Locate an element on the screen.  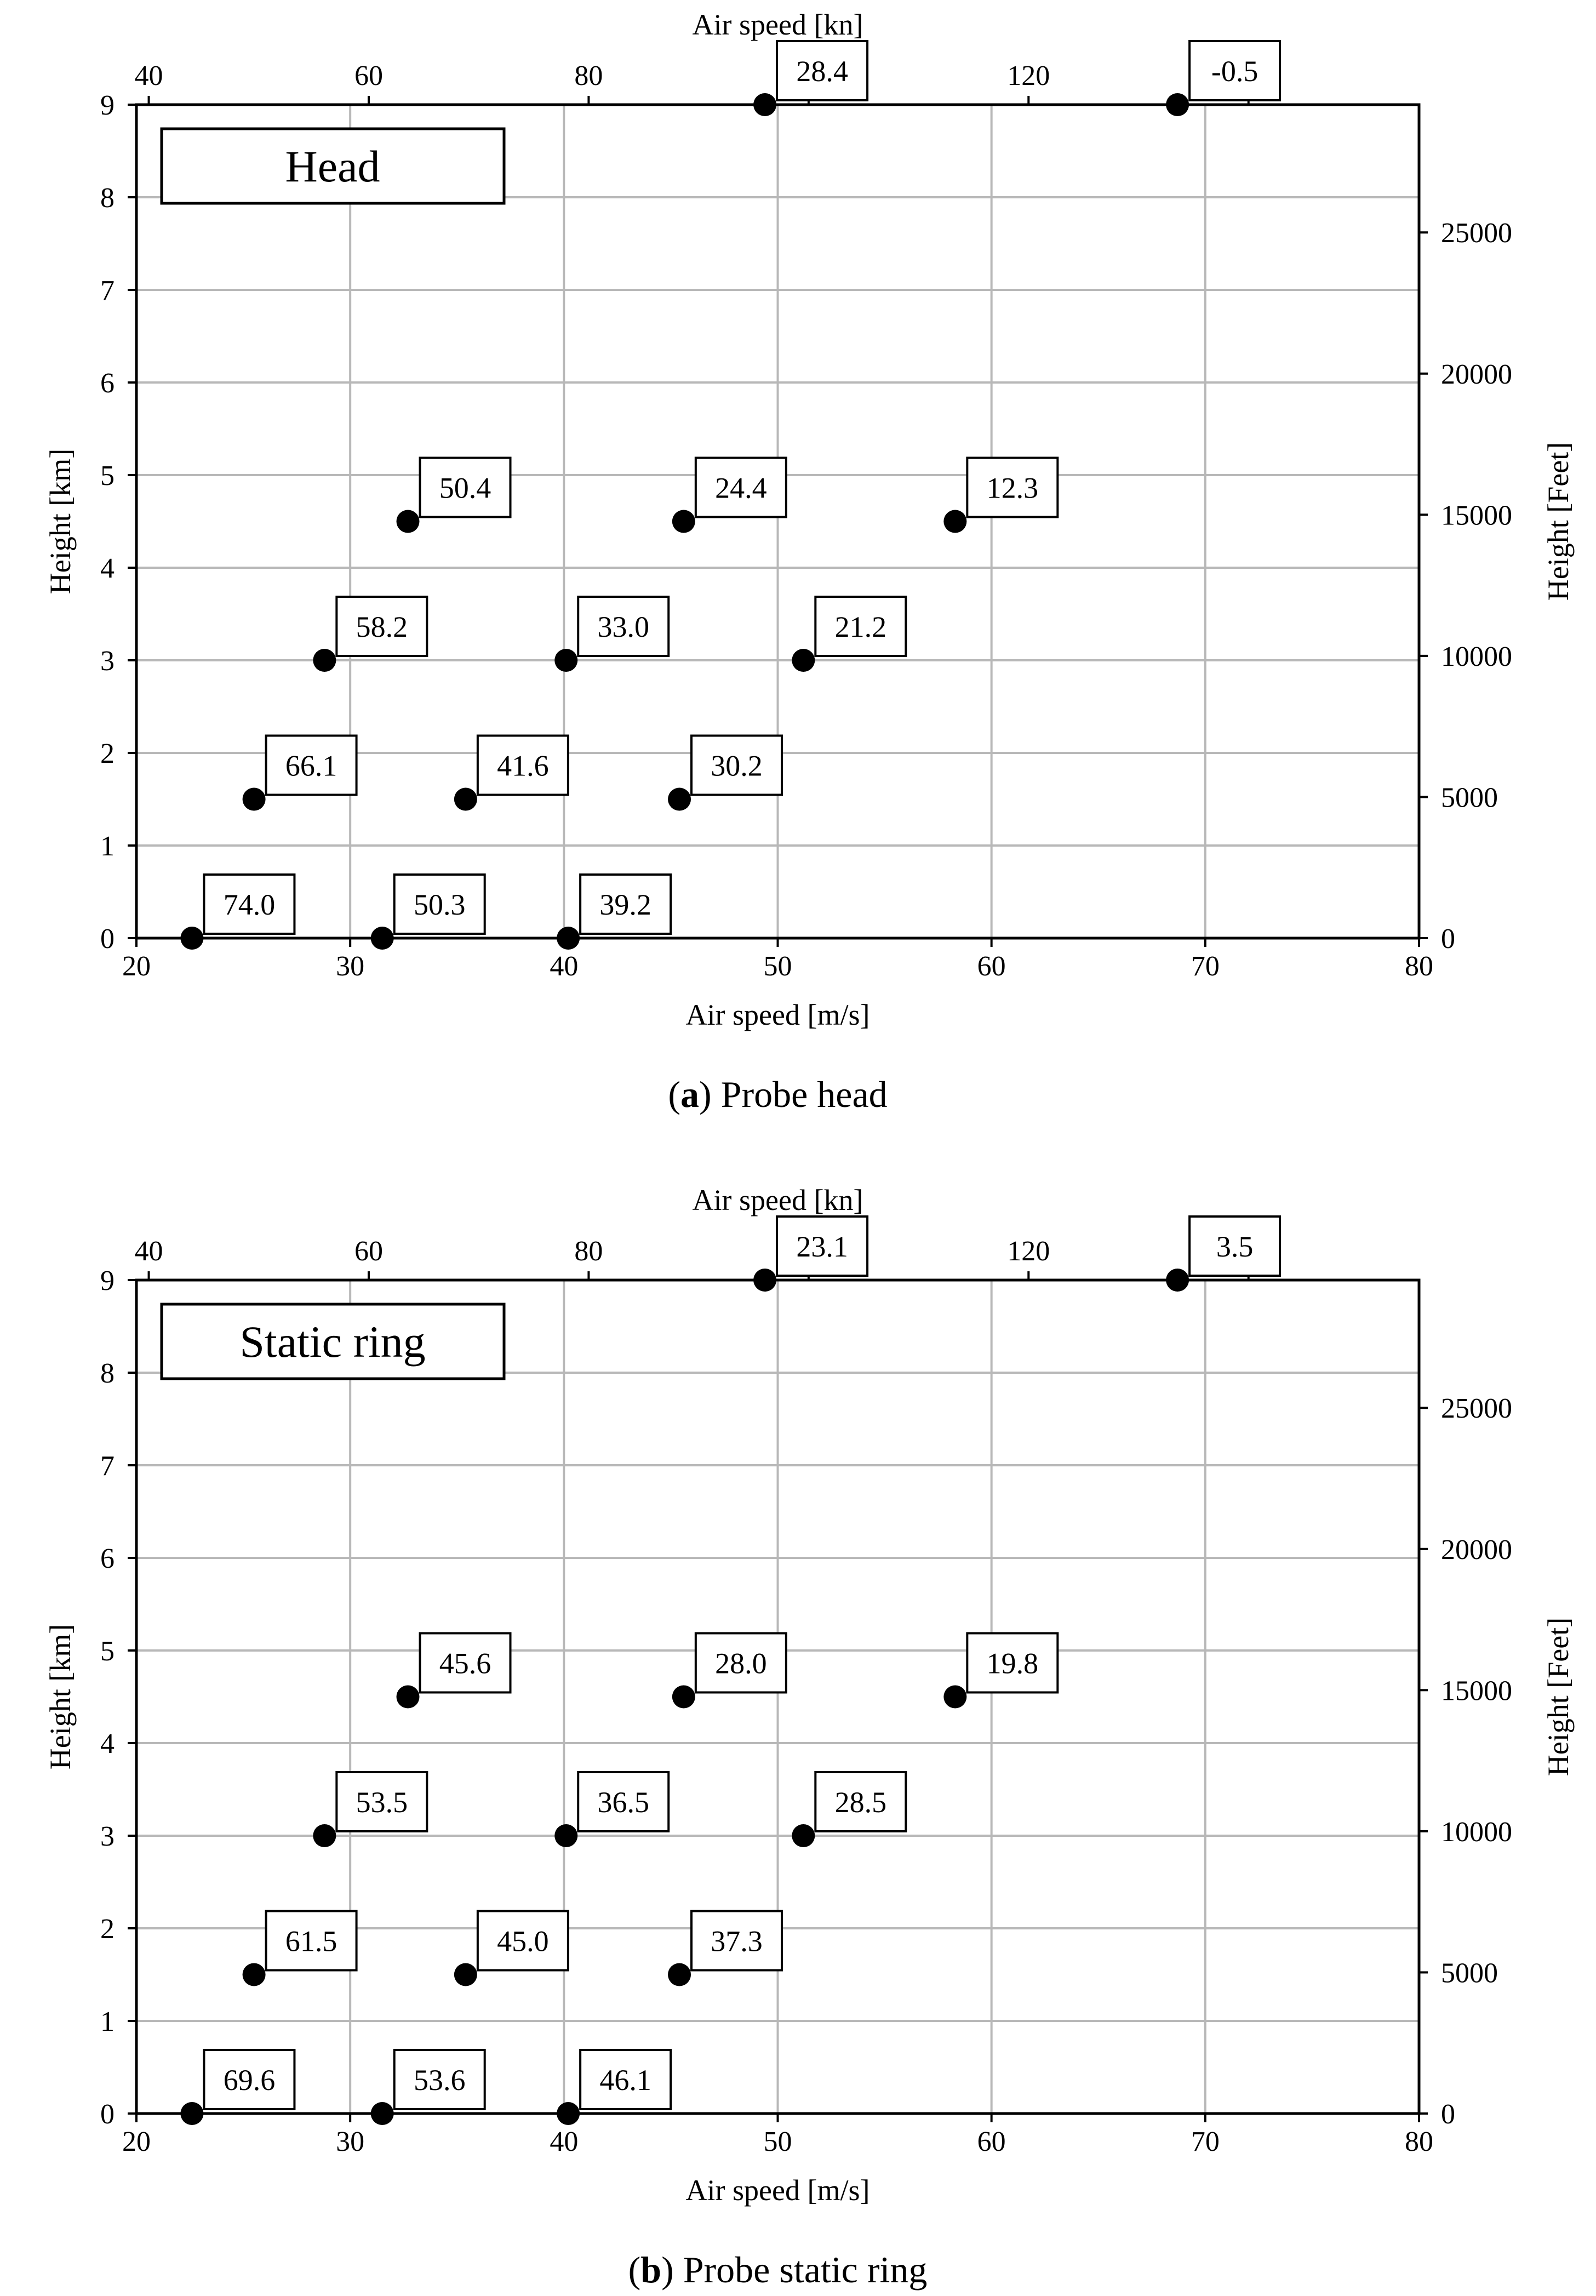
data-label: 69.6 is located at coordinates (250, 2080).